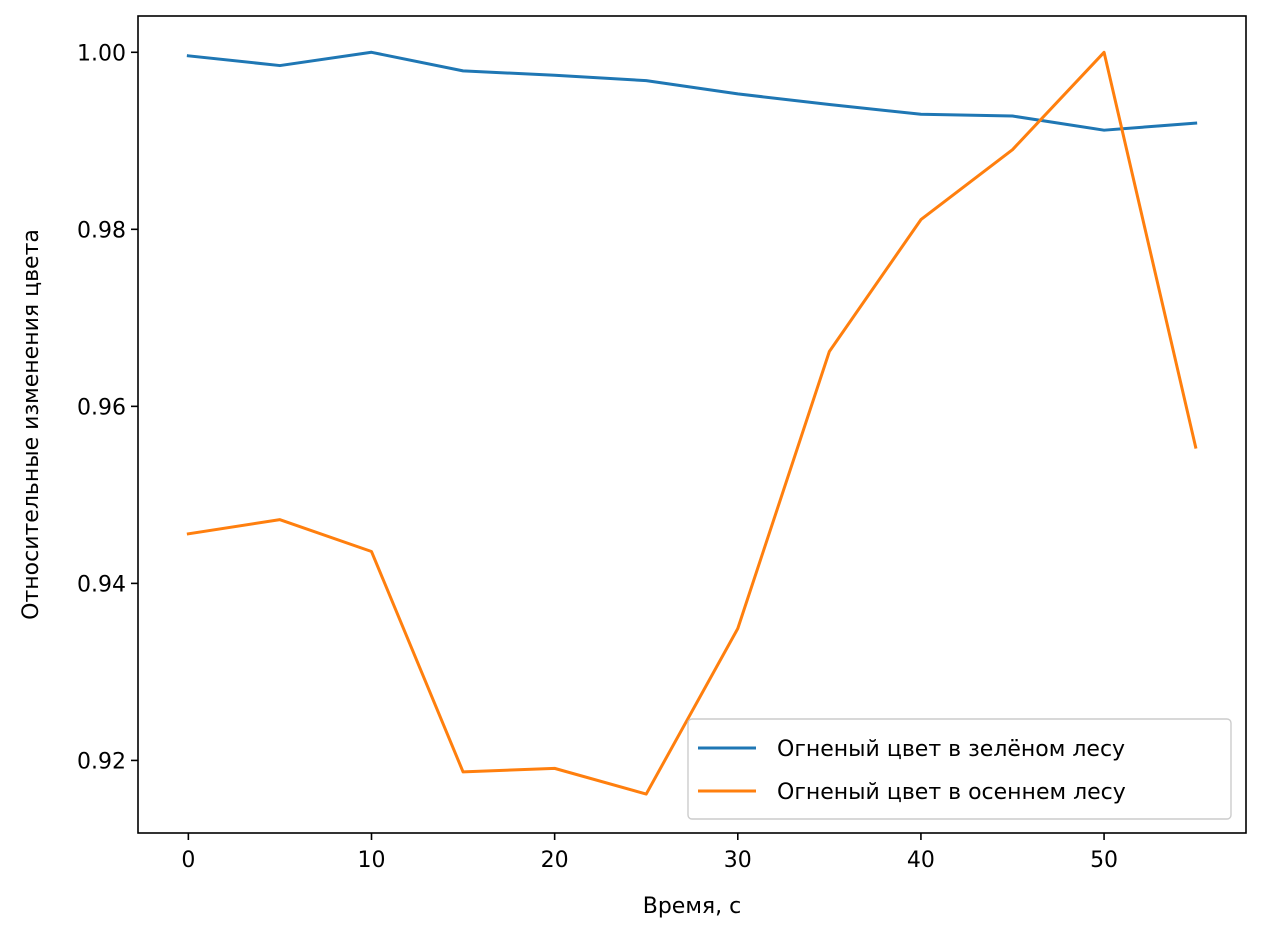 Image resolution: width=1278 pixels, height=930 pixels. I want to click on legend-label-2: Огненый цвет в осеннем лесу, so click(951, 792).